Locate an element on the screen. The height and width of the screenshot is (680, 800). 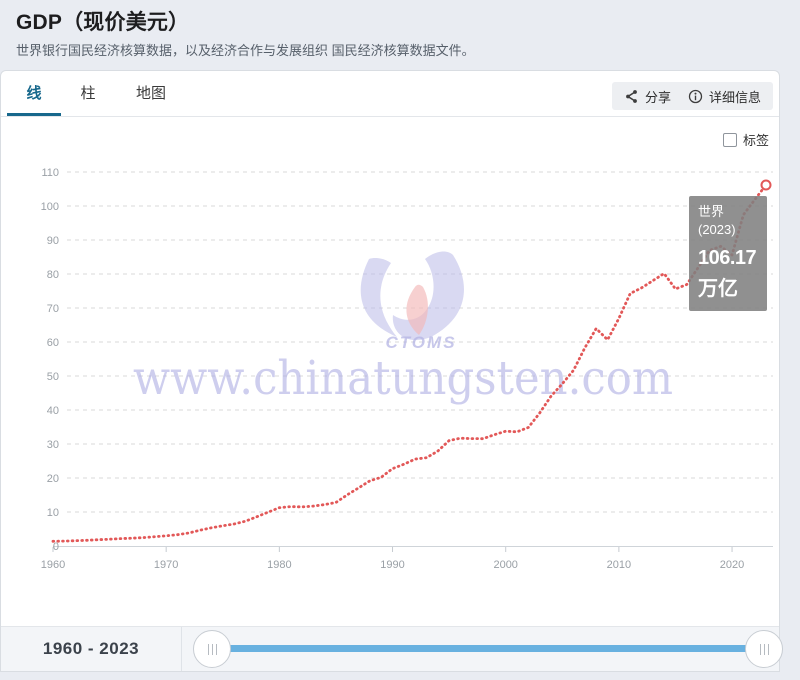
tooltip-series-name: 世界 is located at coordinates (711, 211).